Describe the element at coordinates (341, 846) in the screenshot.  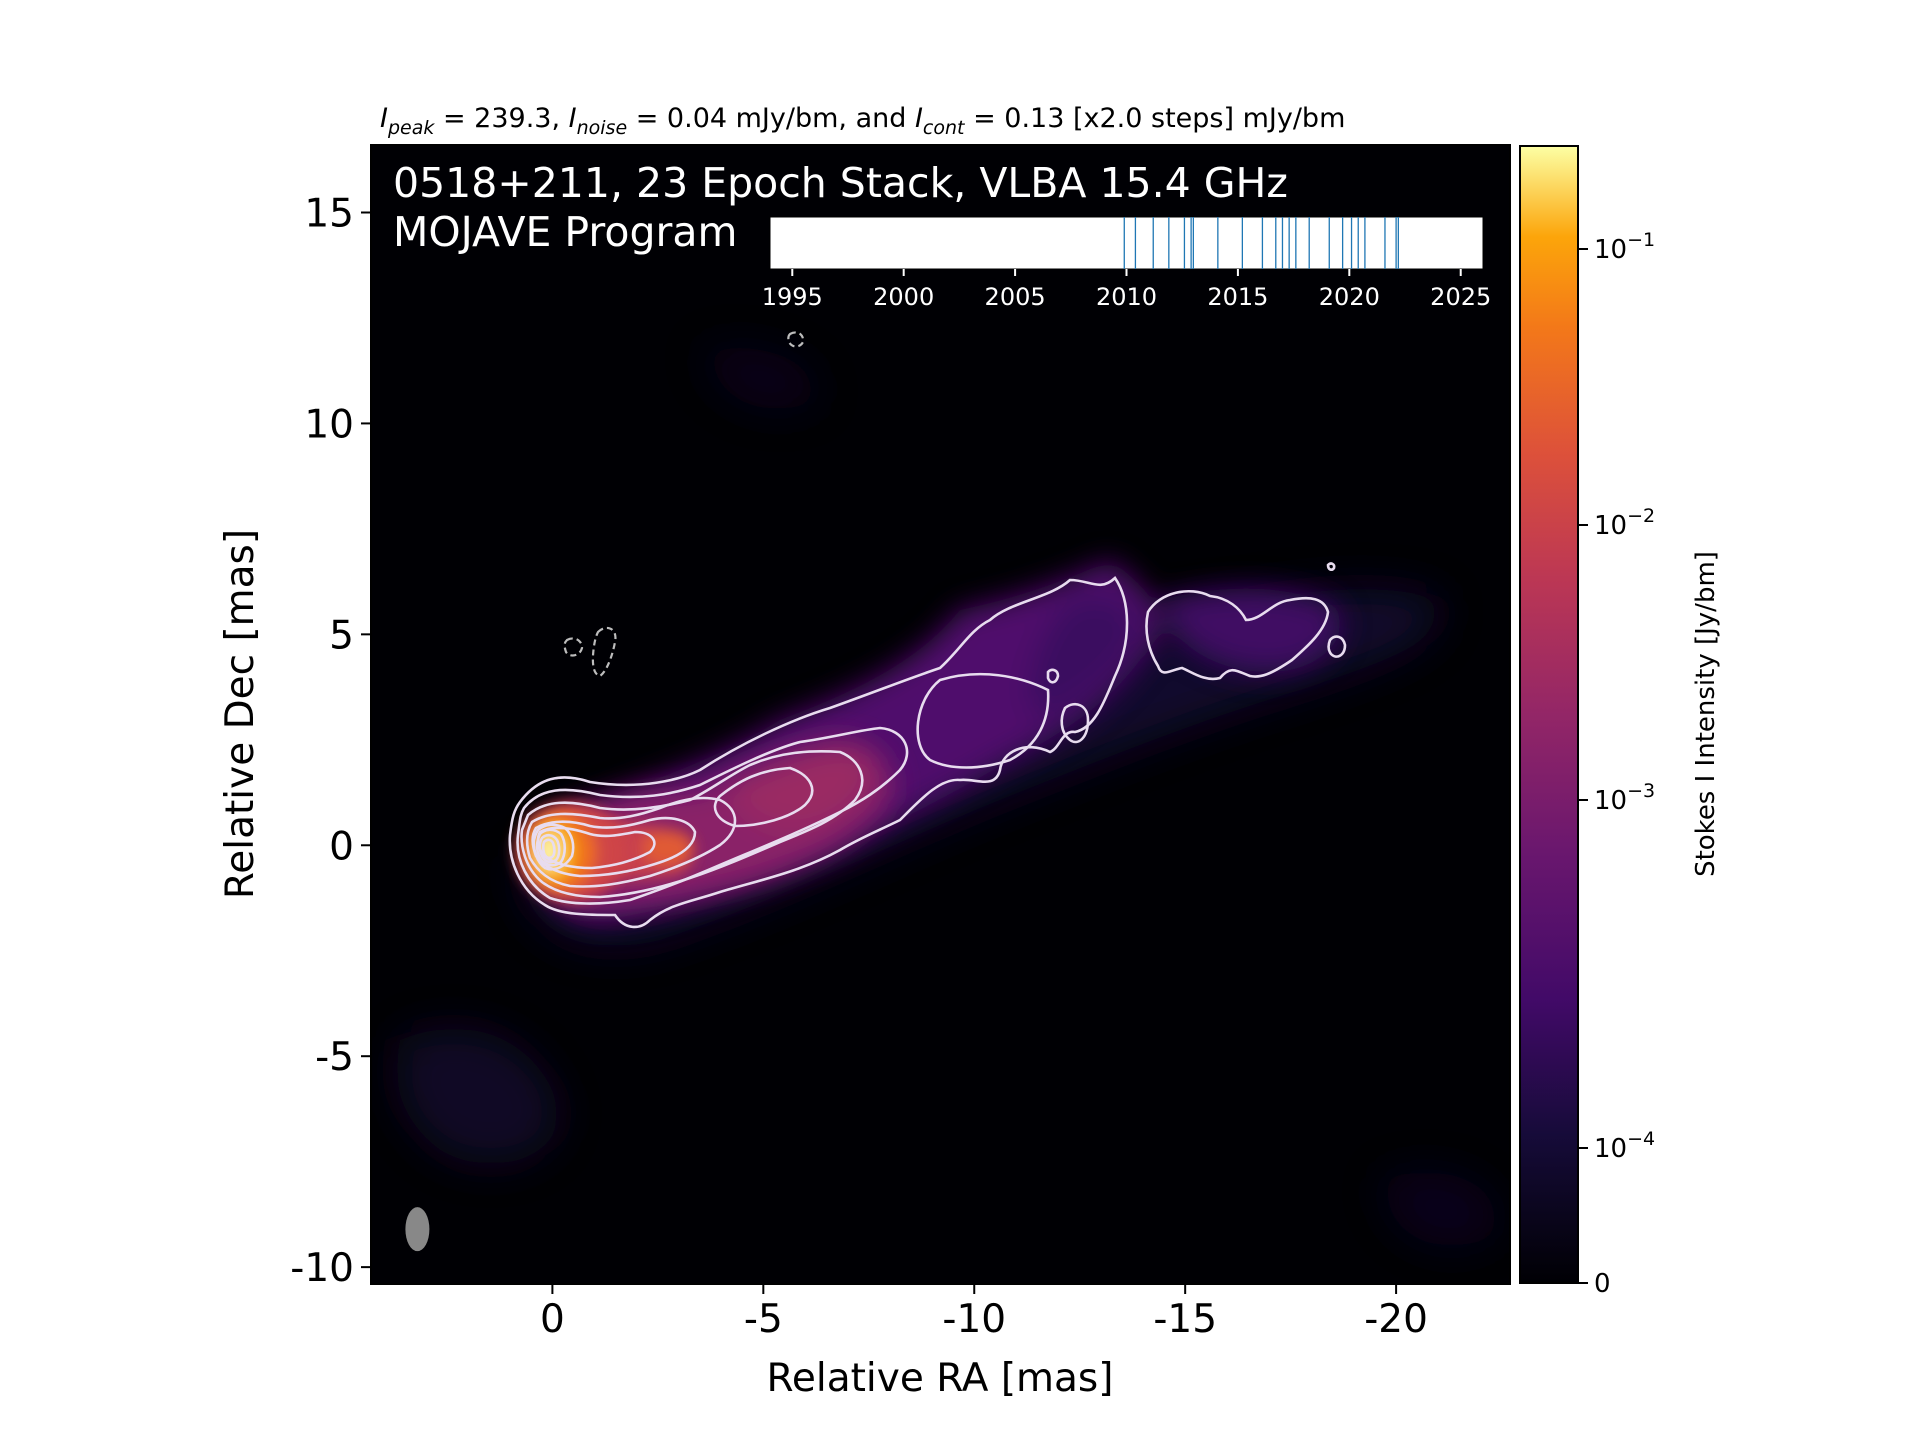
I see `y-tick-label: 0` at that location.